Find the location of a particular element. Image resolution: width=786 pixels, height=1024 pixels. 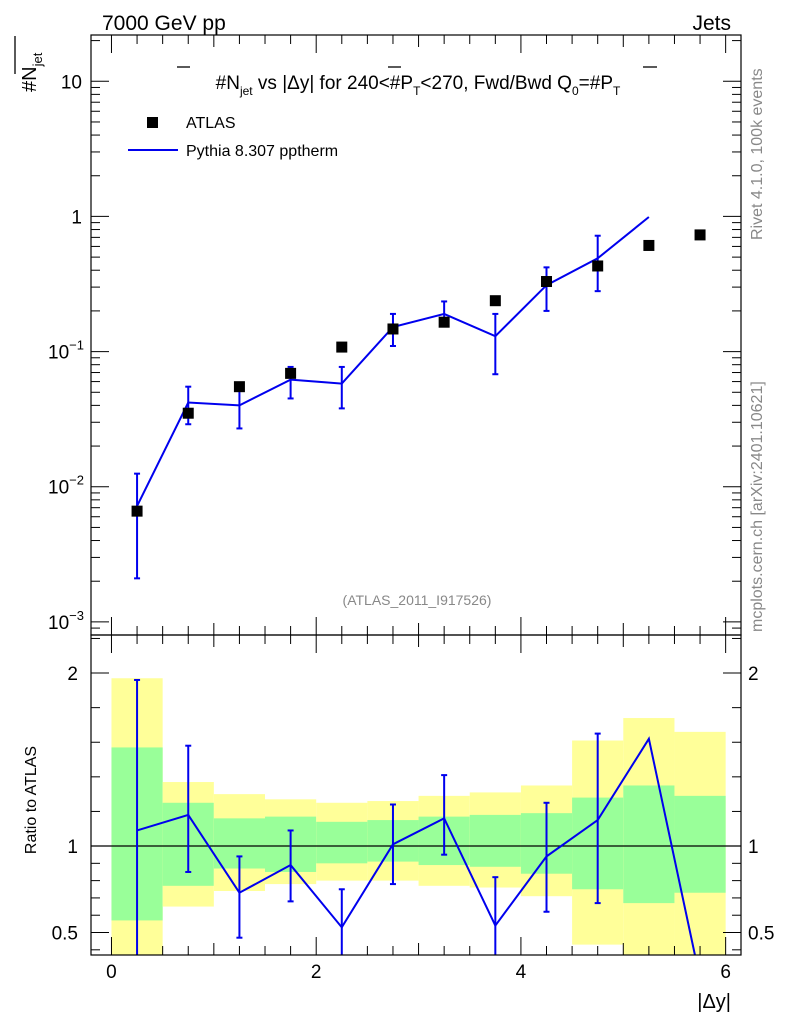

ratio-y-tick-label: 1 is located at coordinates (72, 847).